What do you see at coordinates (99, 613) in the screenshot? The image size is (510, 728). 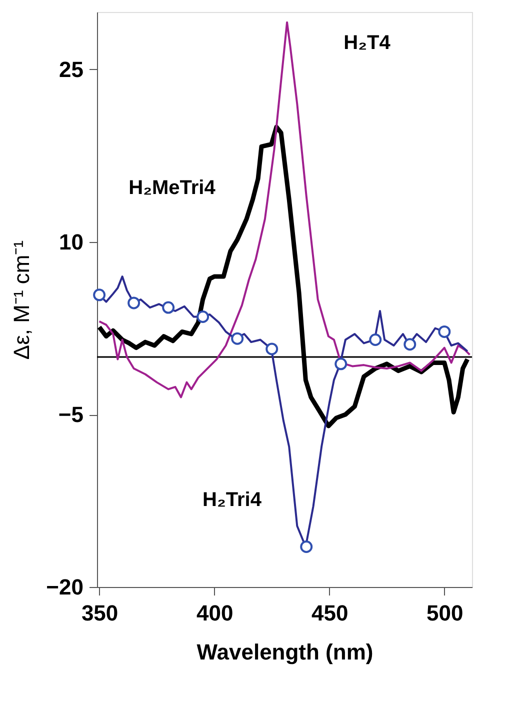 I see `x-tick-label: 350` at bounding box center [99, 613].